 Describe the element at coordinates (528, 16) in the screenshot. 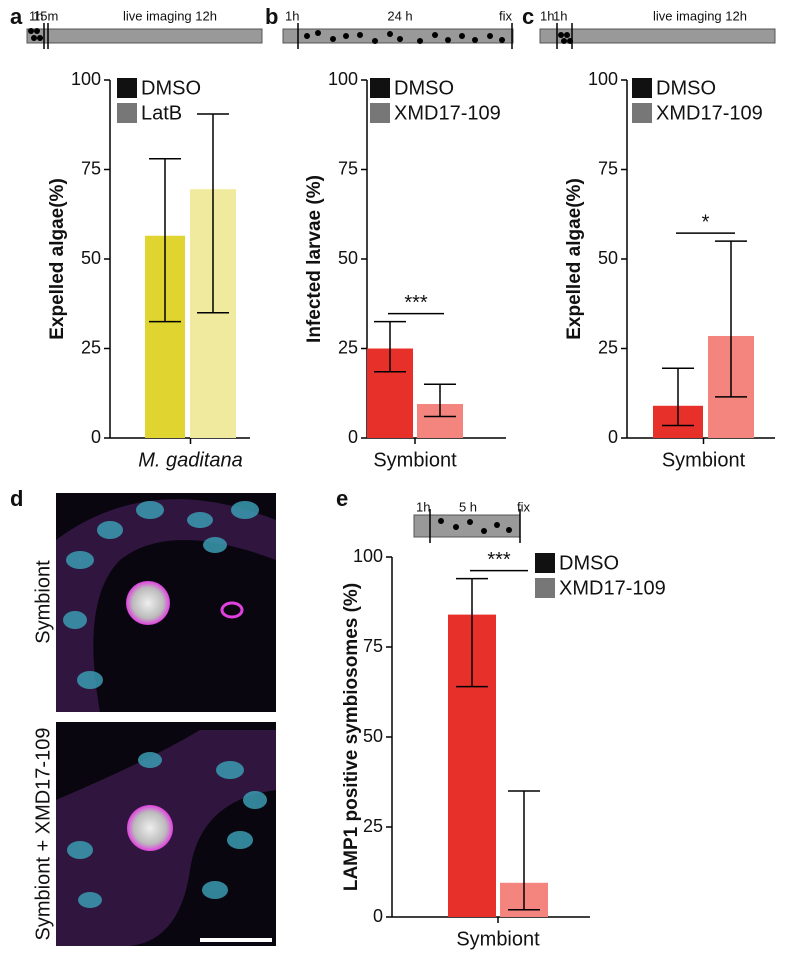

I see `panel-label: c` at that location.